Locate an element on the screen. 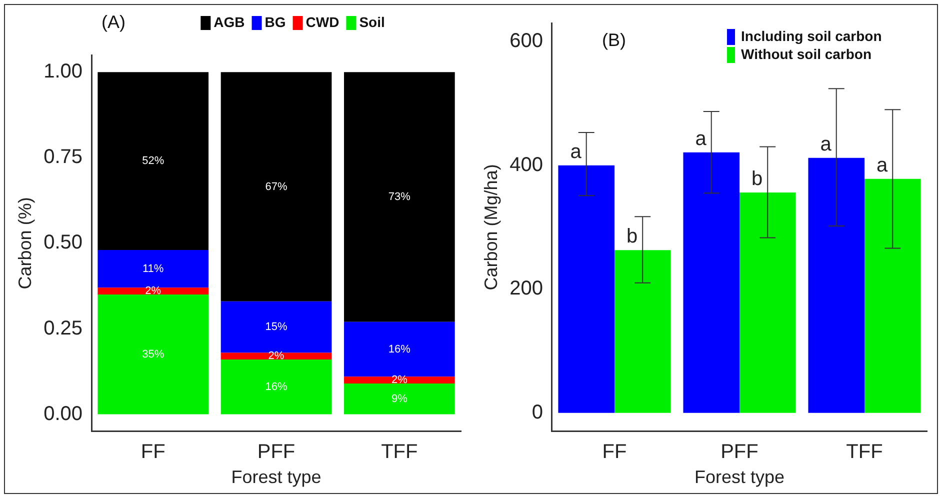  data-label: 15% is located at coordinates (276, 327).